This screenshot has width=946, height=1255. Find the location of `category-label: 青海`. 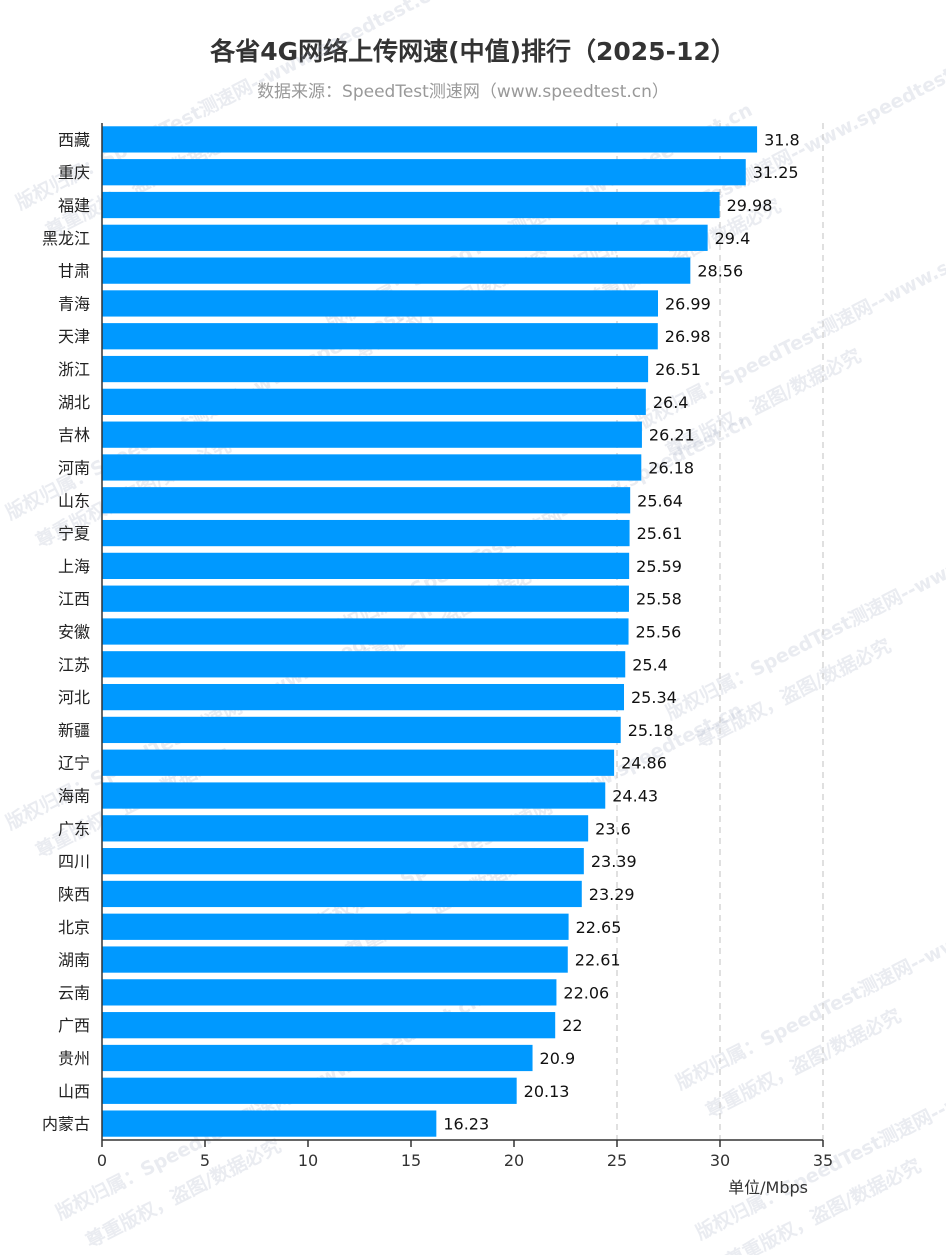

category-label: 青海 is located at coordinates (74, 303).